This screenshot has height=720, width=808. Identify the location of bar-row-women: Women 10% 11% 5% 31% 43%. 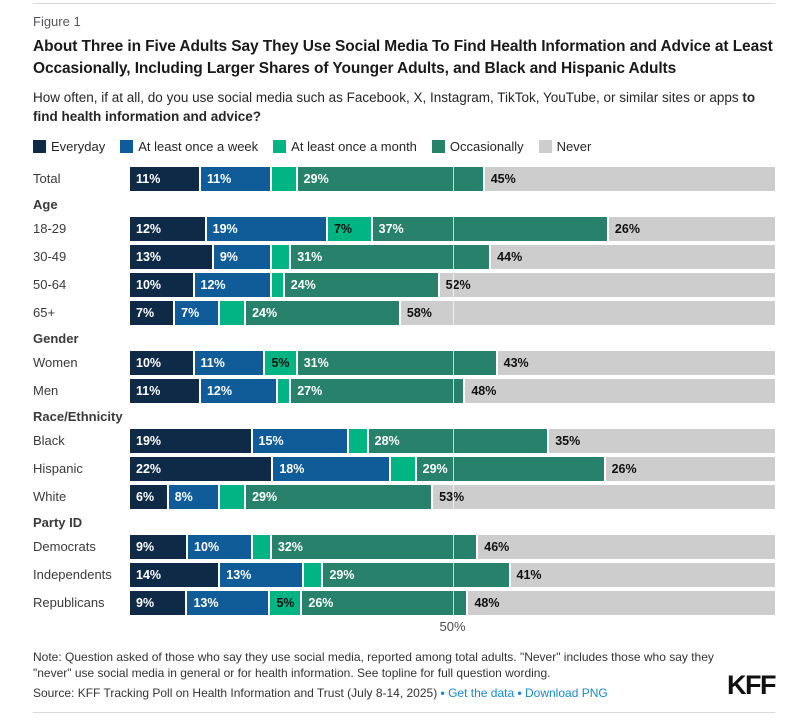
(404, 362).